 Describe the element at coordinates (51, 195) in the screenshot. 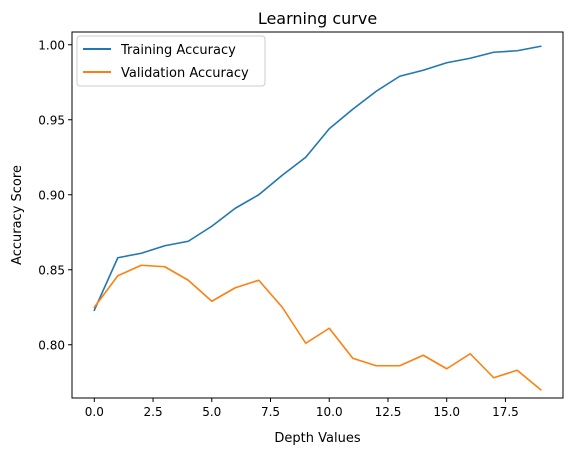

I see `y-tick-label: 0.90` at that location.